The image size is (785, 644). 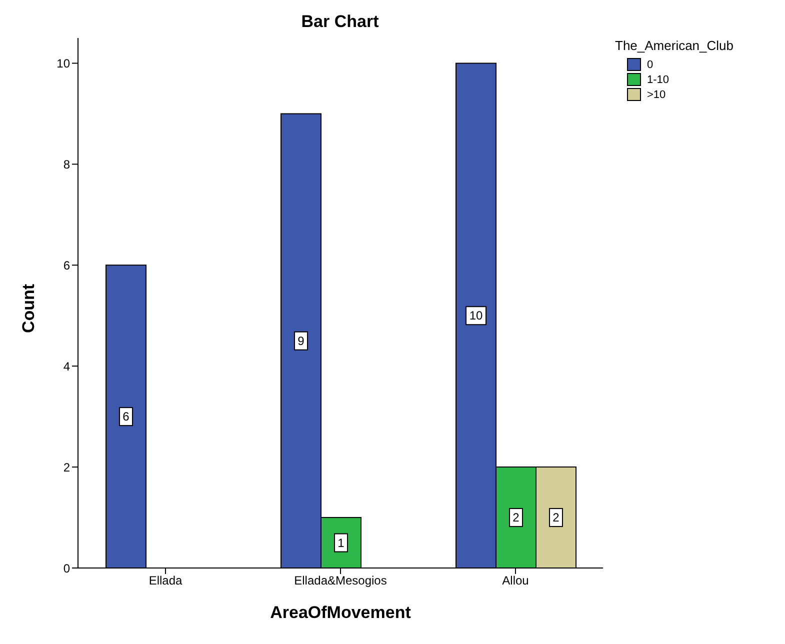 I want to click on x-tick-label: Ellada&Mesogios, so click(x=340, y=581).